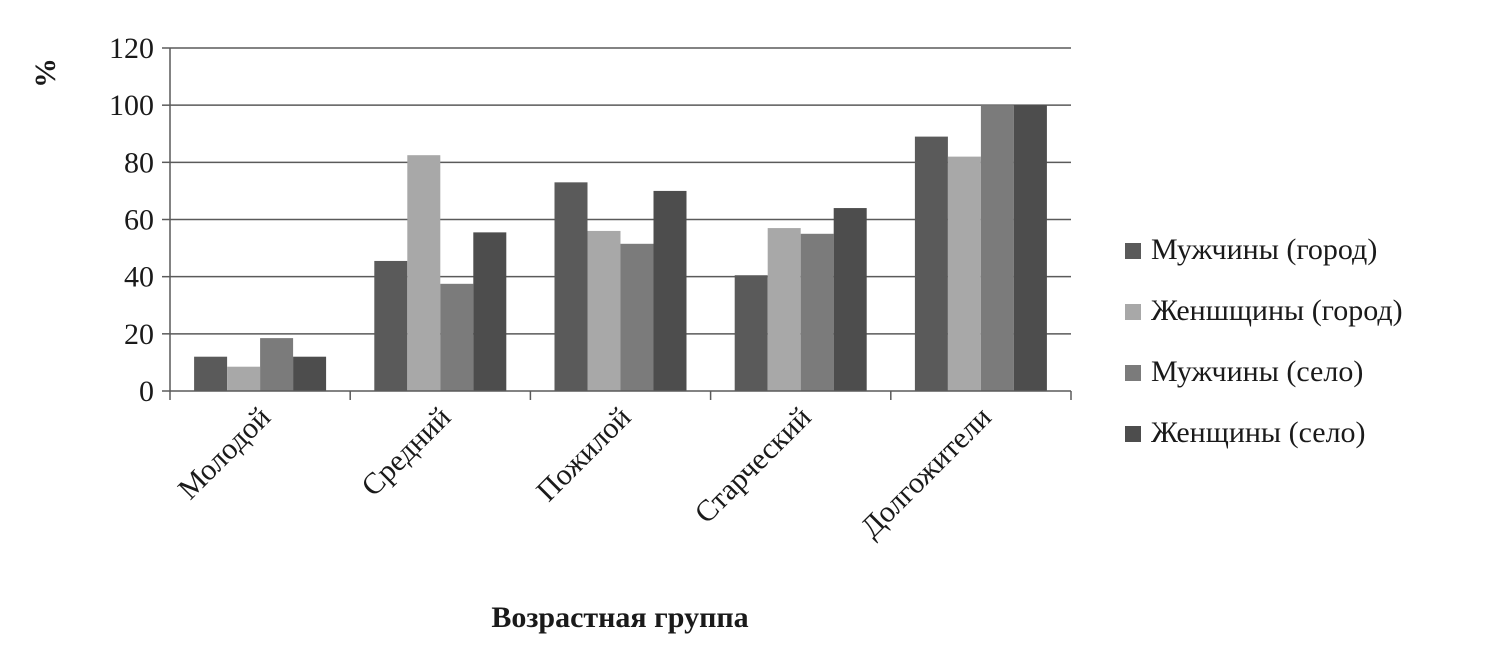  What do you see at coordinates (139, 334) in the screenshot?
I see `y-tick-label: 20` at bounding box center [139, 334].